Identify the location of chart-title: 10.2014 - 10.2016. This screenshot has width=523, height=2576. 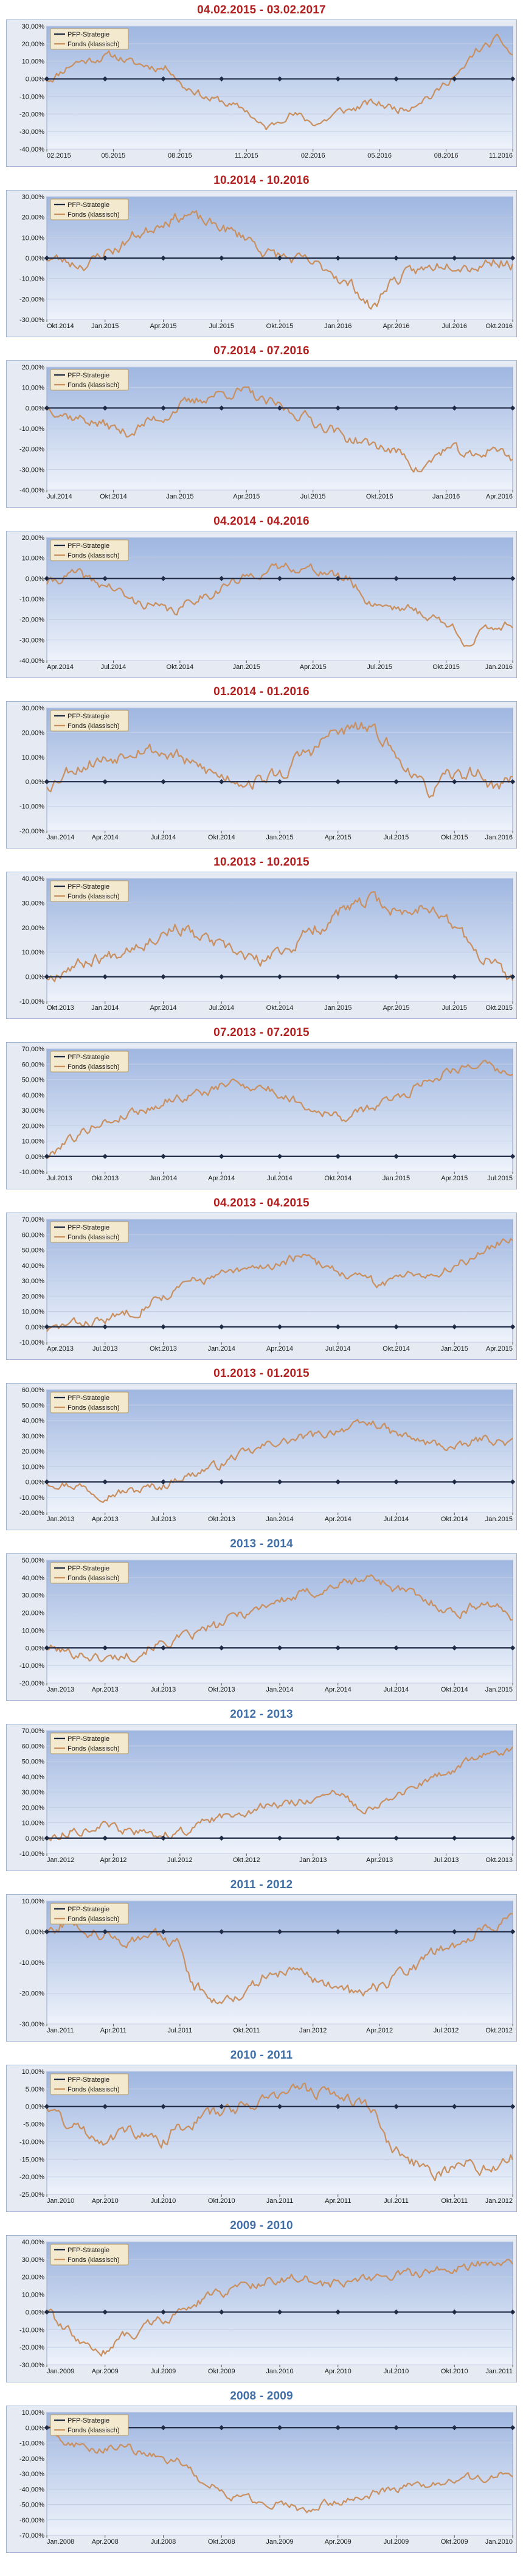
(261, 180).